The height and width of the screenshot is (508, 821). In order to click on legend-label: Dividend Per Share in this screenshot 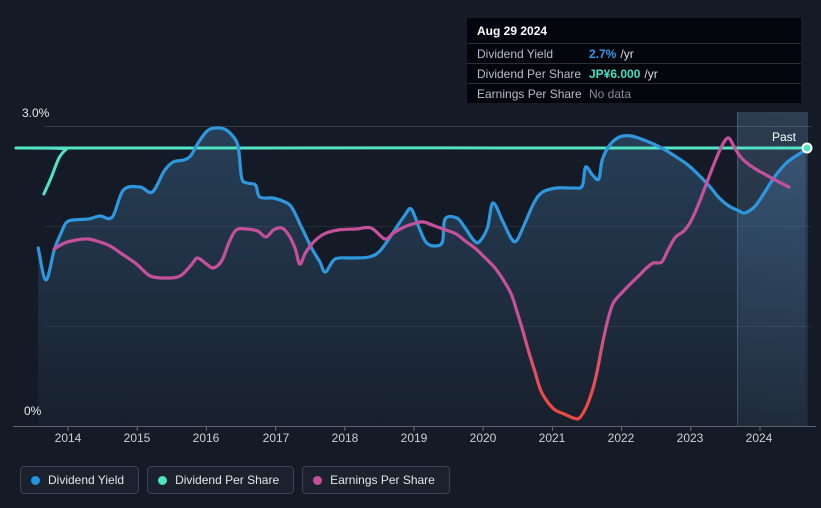, I will do `click(227, 480)`.